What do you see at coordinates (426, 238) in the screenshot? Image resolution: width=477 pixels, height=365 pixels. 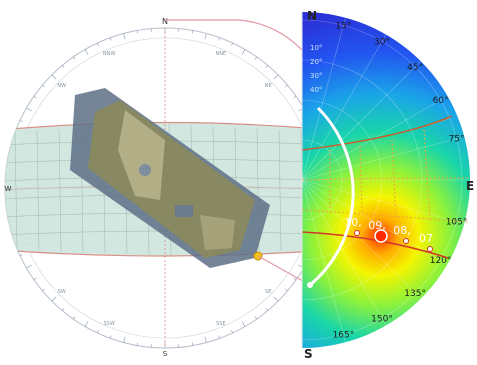 I see `hour-label: 07` at bounding box center [426, 238].